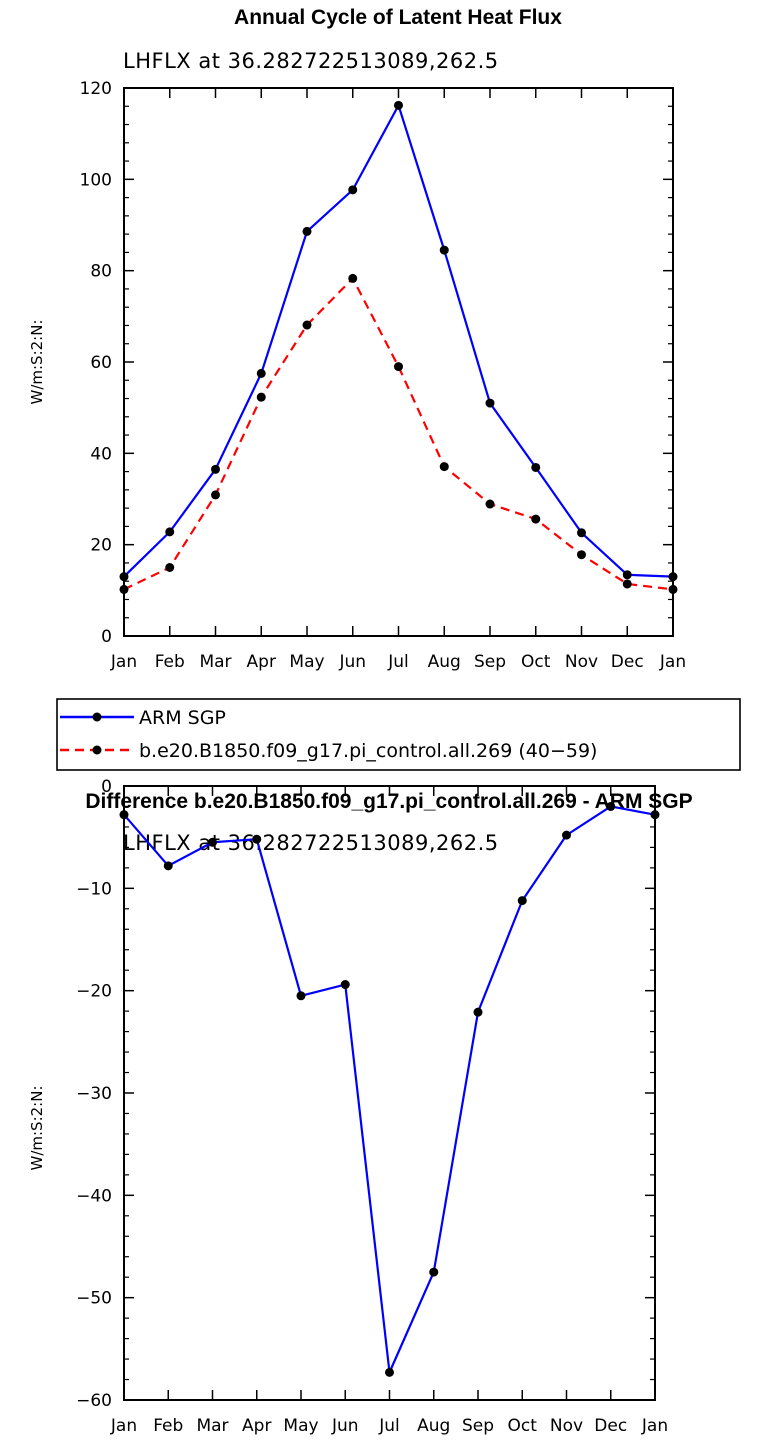  I want to click on y-tick-label: 60, so click(101, 363).